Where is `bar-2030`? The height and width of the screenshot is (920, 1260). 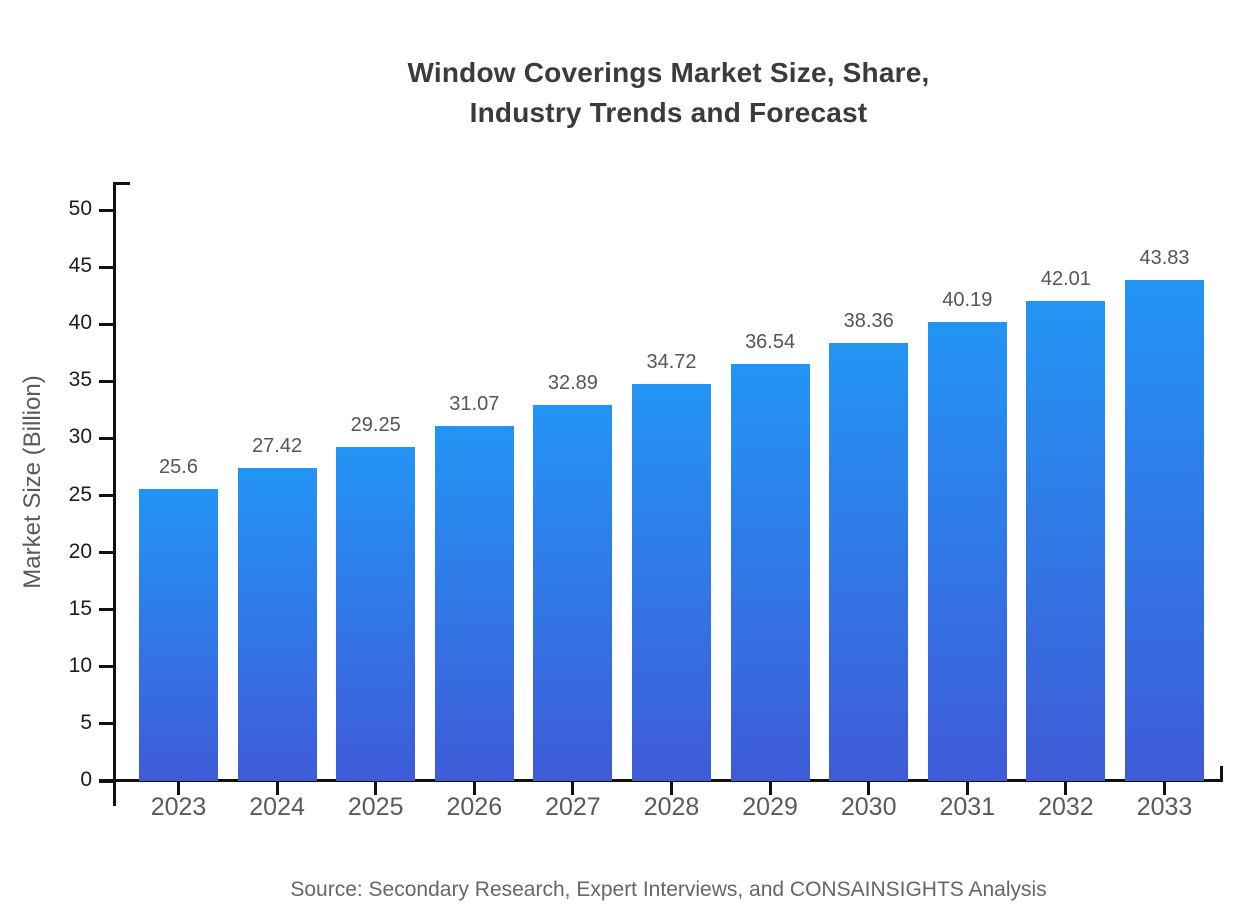 bar-2030 is located at coordinates (869, 561).